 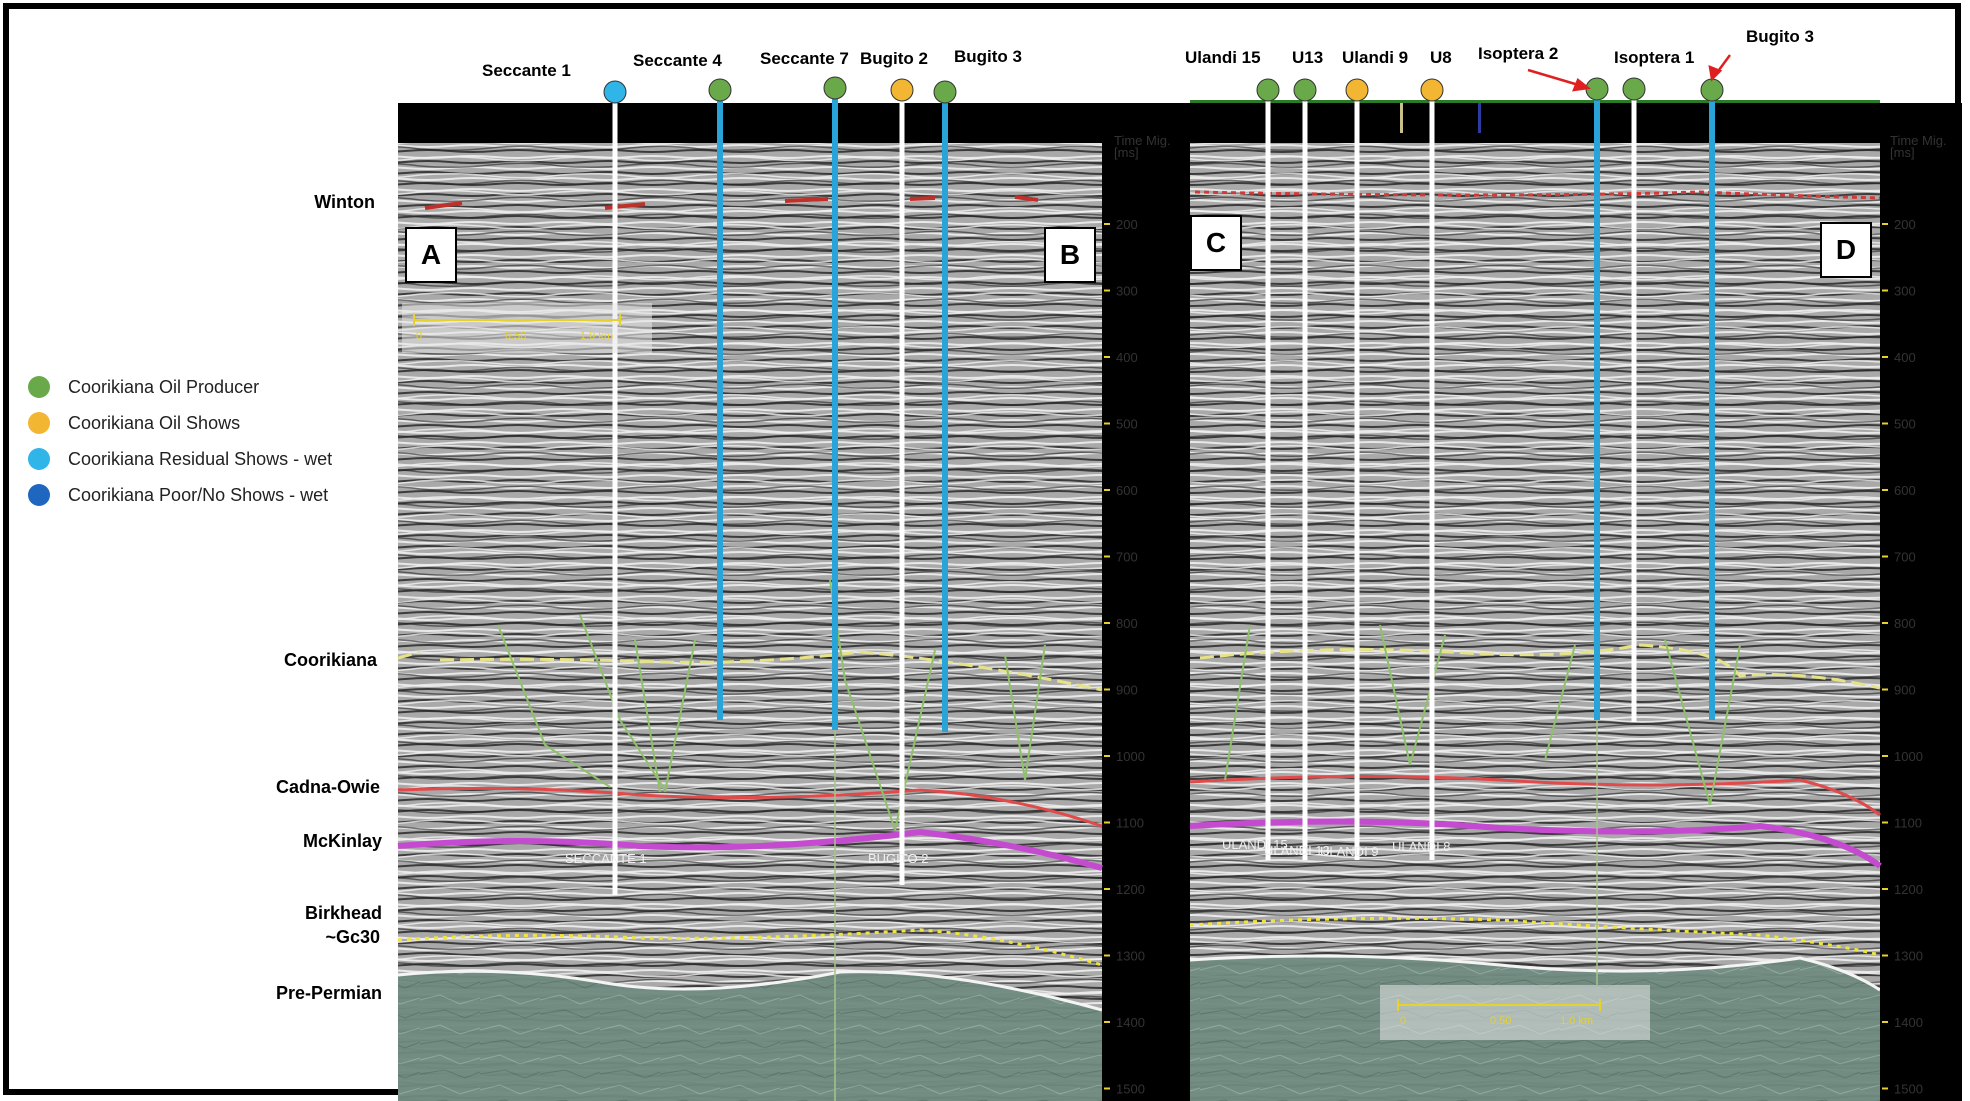 What do you see at coordinates (1216, 243) in the screenshot?
I see `panel-letter-c: C` at bounding box center [1216, 243].